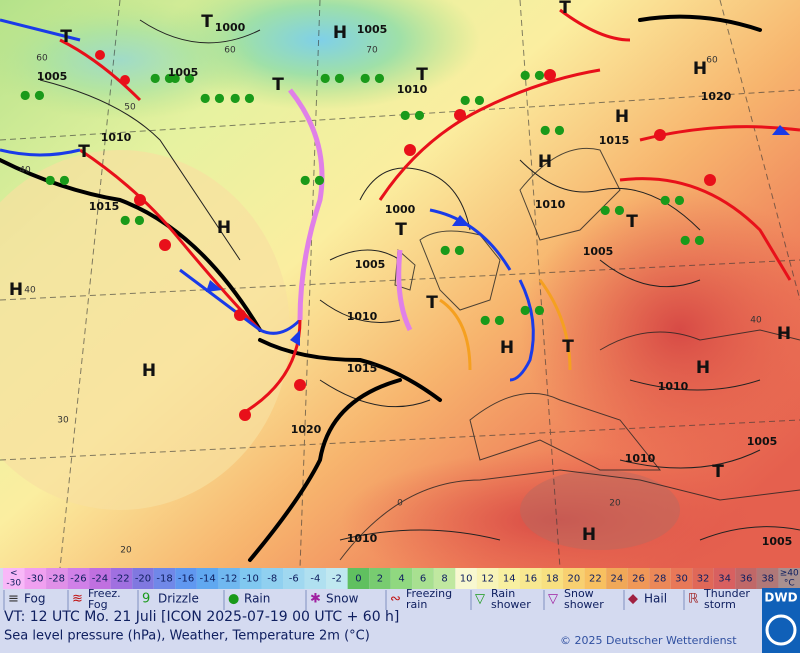 The image size is (800, 653). Describe the element at coordinates (233, 599) in the screenshot. I see `legend-symbol: ●` at that location.